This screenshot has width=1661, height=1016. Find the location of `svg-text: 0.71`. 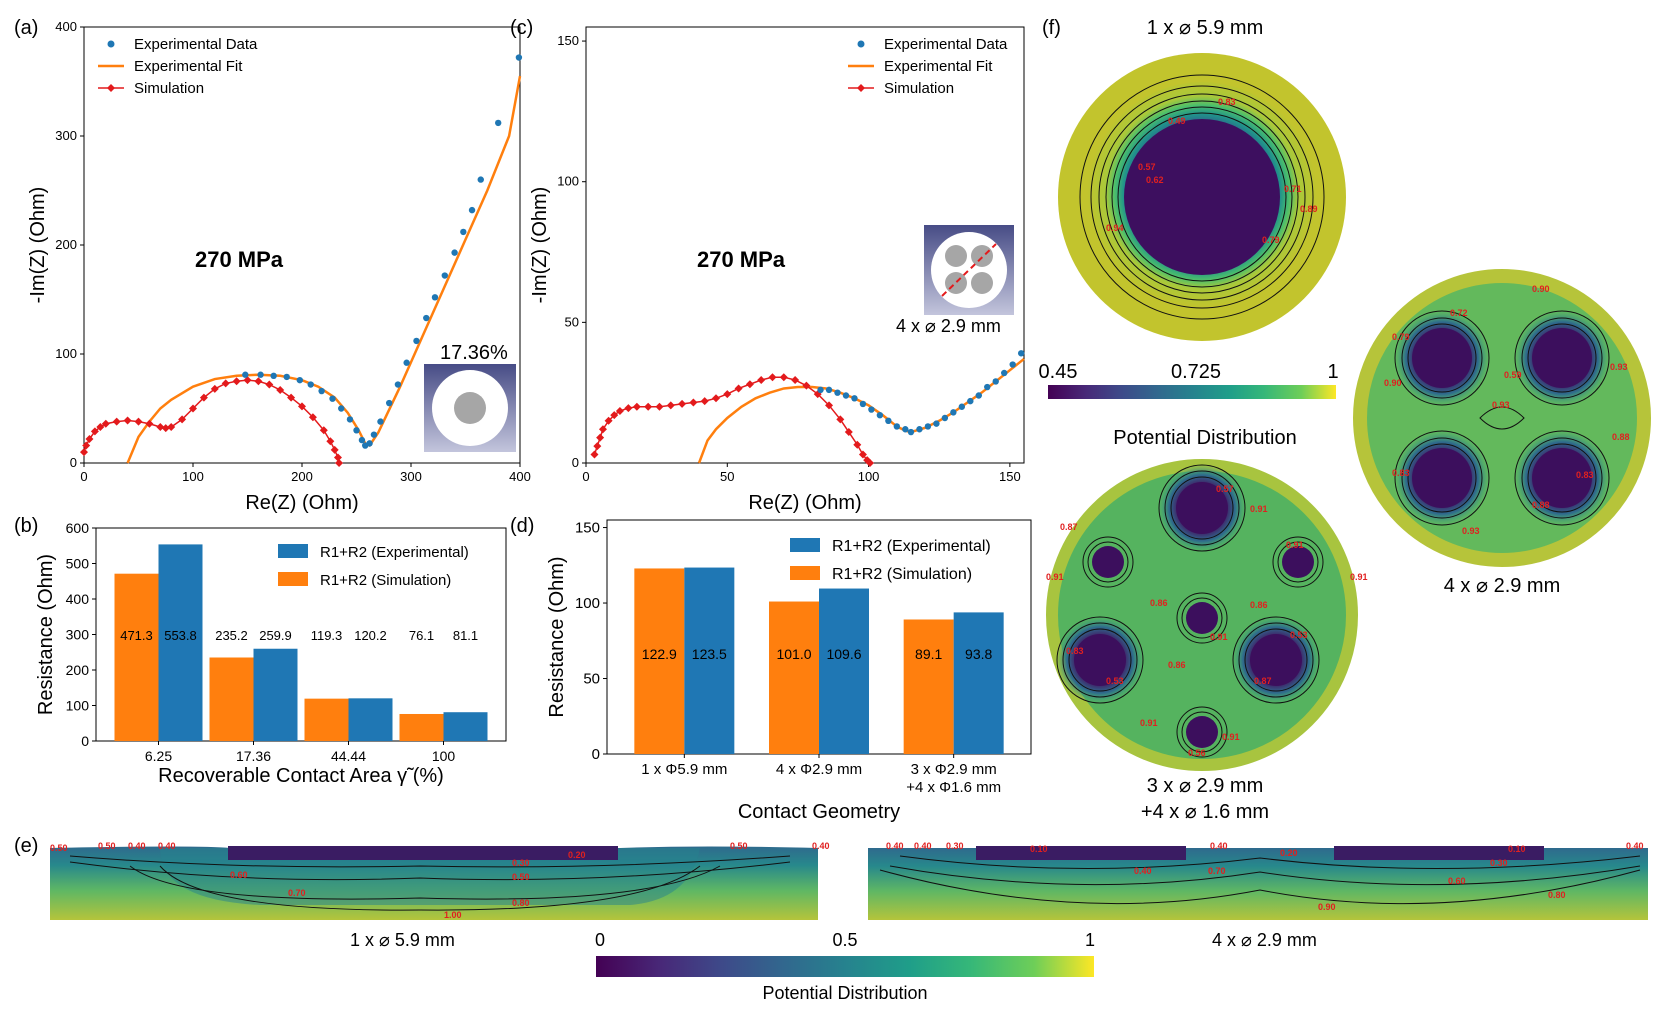

svg-text: 0.71 is located at coordinates (1293, 189).